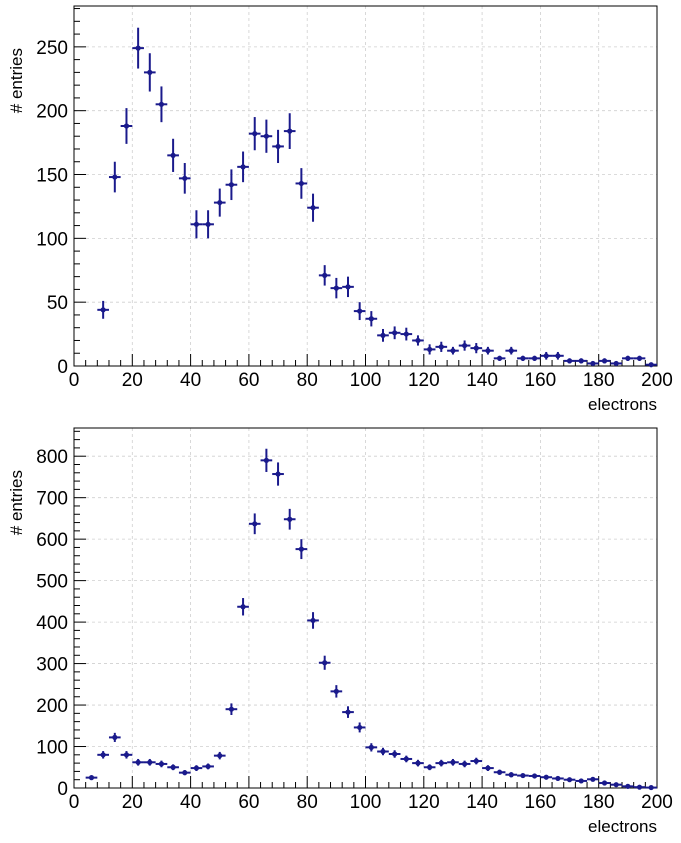  Describe the element at coordinates (52, 112) in the screenshot. I see `y-tick-label: 200` at that location.